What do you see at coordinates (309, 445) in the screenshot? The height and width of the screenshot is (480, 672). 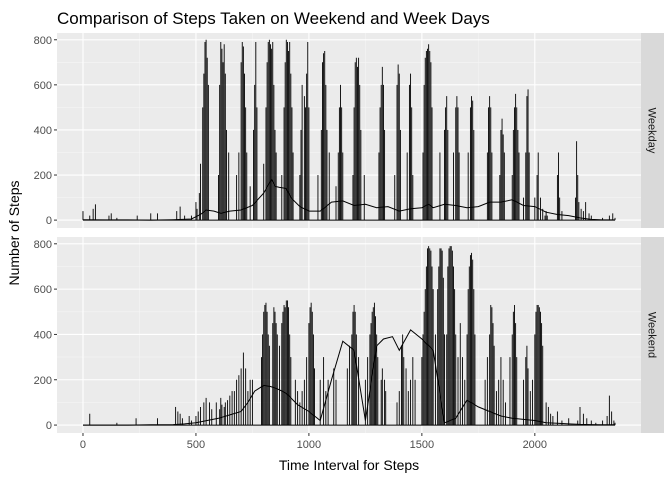 I see `x-tick-label: 1000` at bounding box center [309, 445].